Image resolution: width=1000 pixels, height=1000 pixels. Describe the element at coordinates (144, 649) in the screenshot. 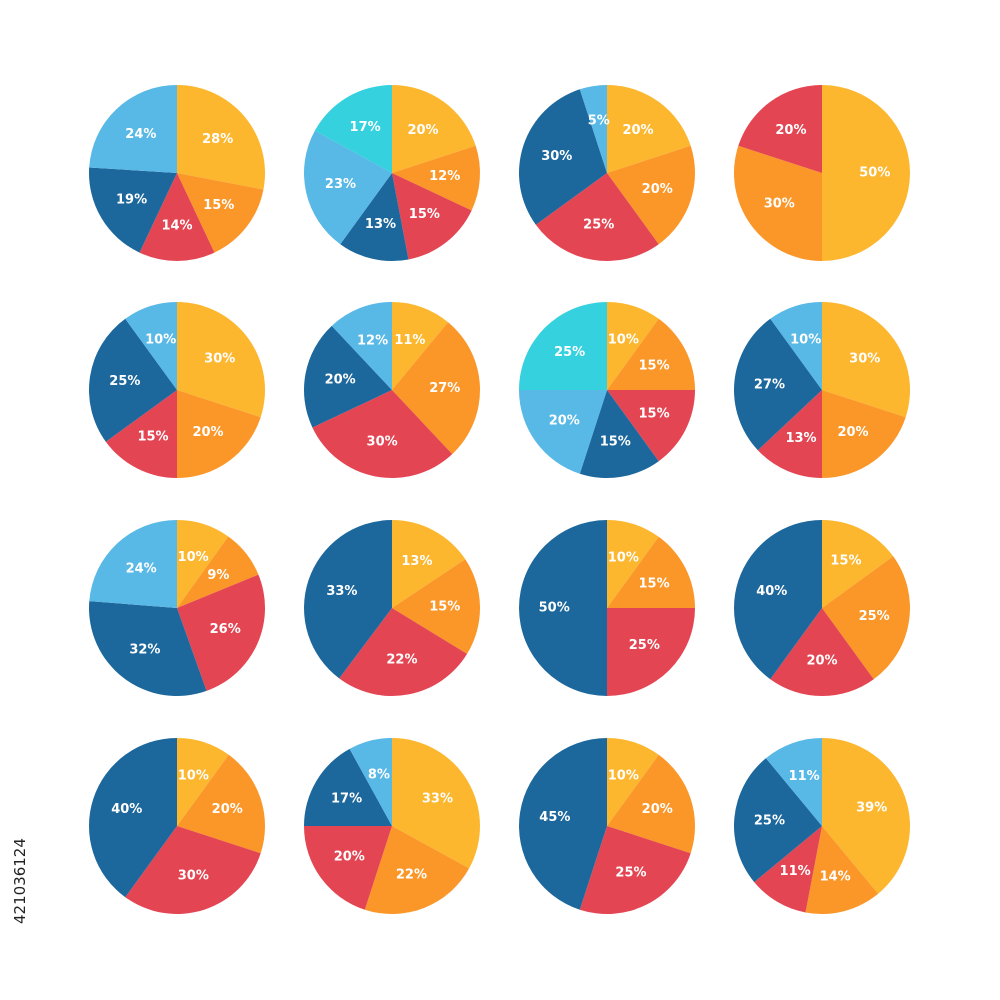

I see `pie-9-label-4: 32%` at that location.